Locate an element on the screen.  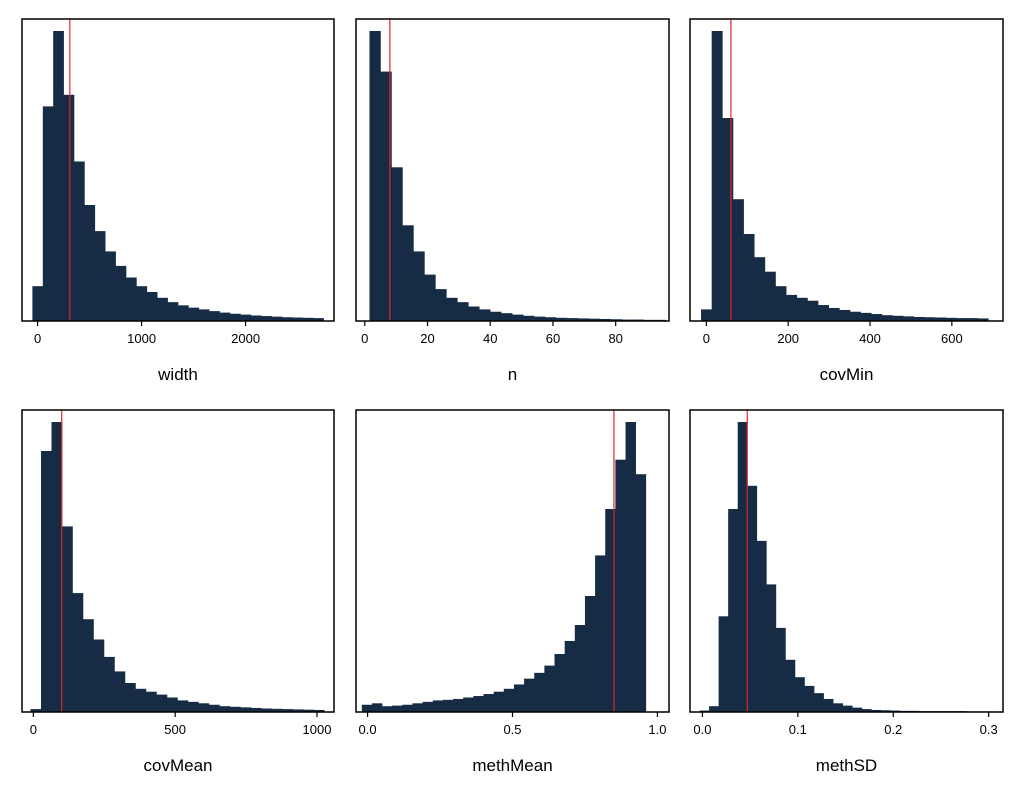
panel-width: 0 1000 2000 width is located at coordinates (178, 201).